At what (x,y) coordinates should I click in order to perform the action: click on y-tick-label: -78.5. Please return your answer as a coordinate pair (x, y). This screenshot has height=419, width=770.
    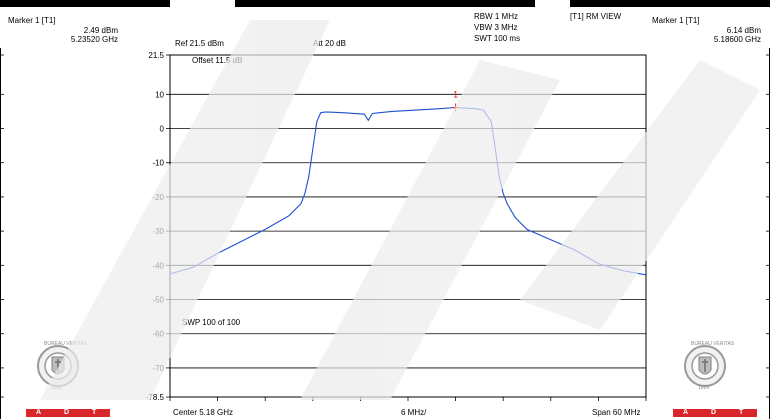
    Looking at the image, I should click on (155, 397).